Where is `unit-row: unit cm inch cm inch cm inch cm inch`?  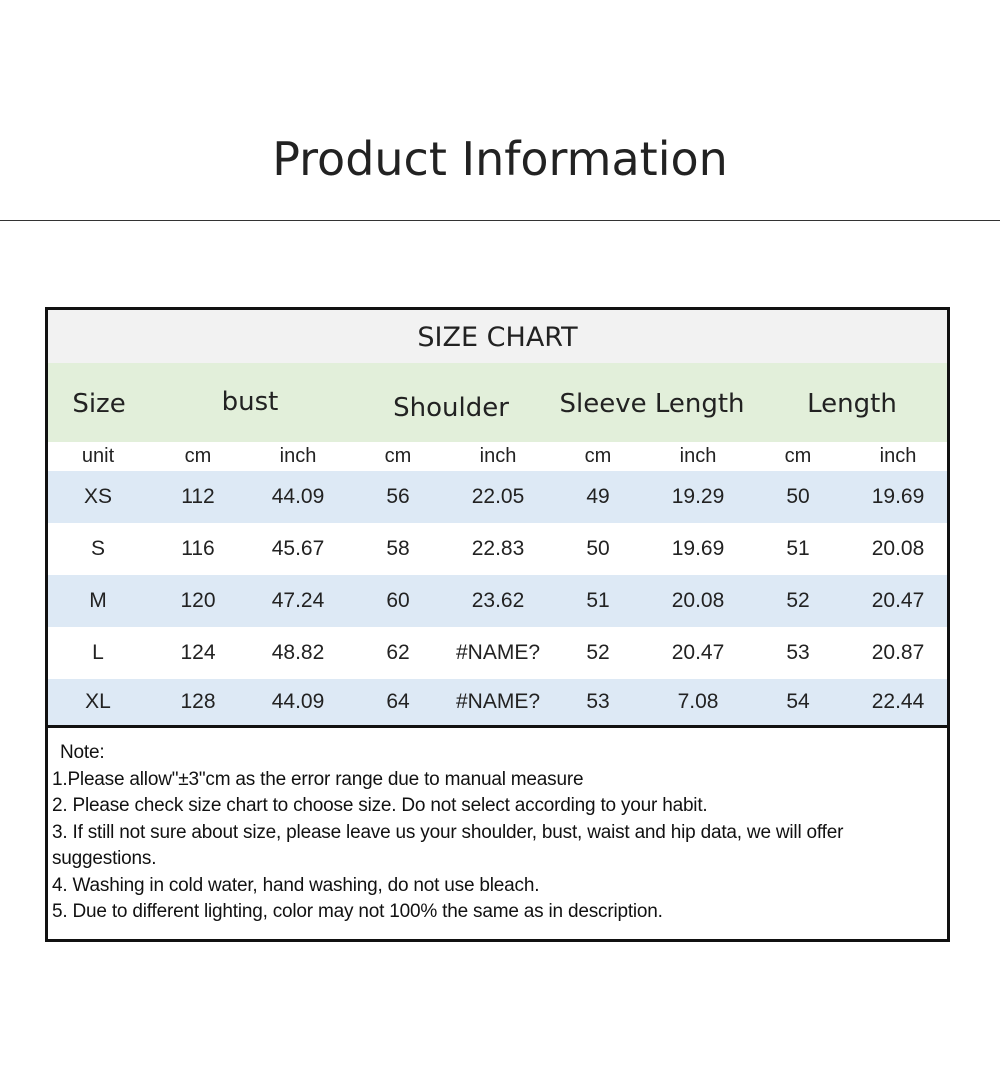
unit-row: unit cm inch cm inch cm inch cm inch is located at coordinates (497, 456).